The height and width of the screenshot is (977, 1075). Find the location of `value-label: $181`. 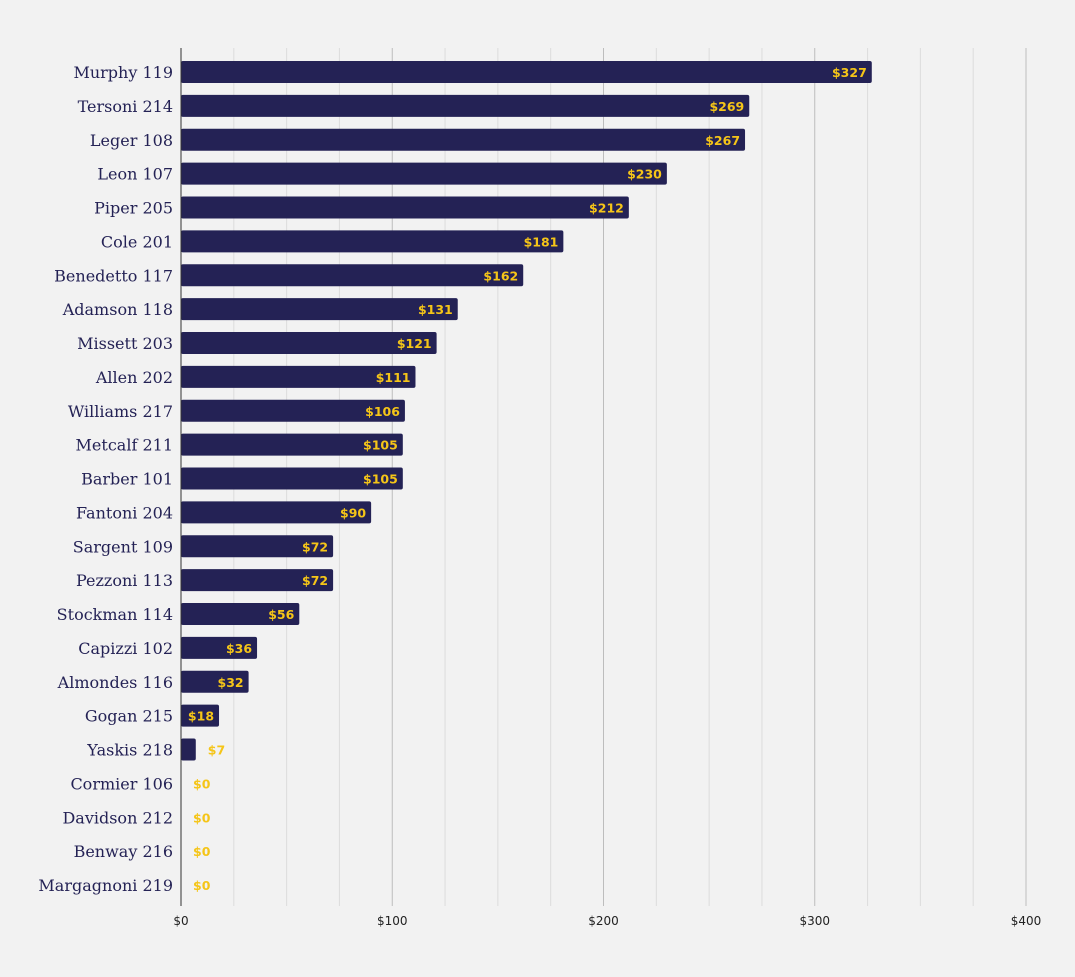

value-label: $181 is located at coordinates (541, 241).